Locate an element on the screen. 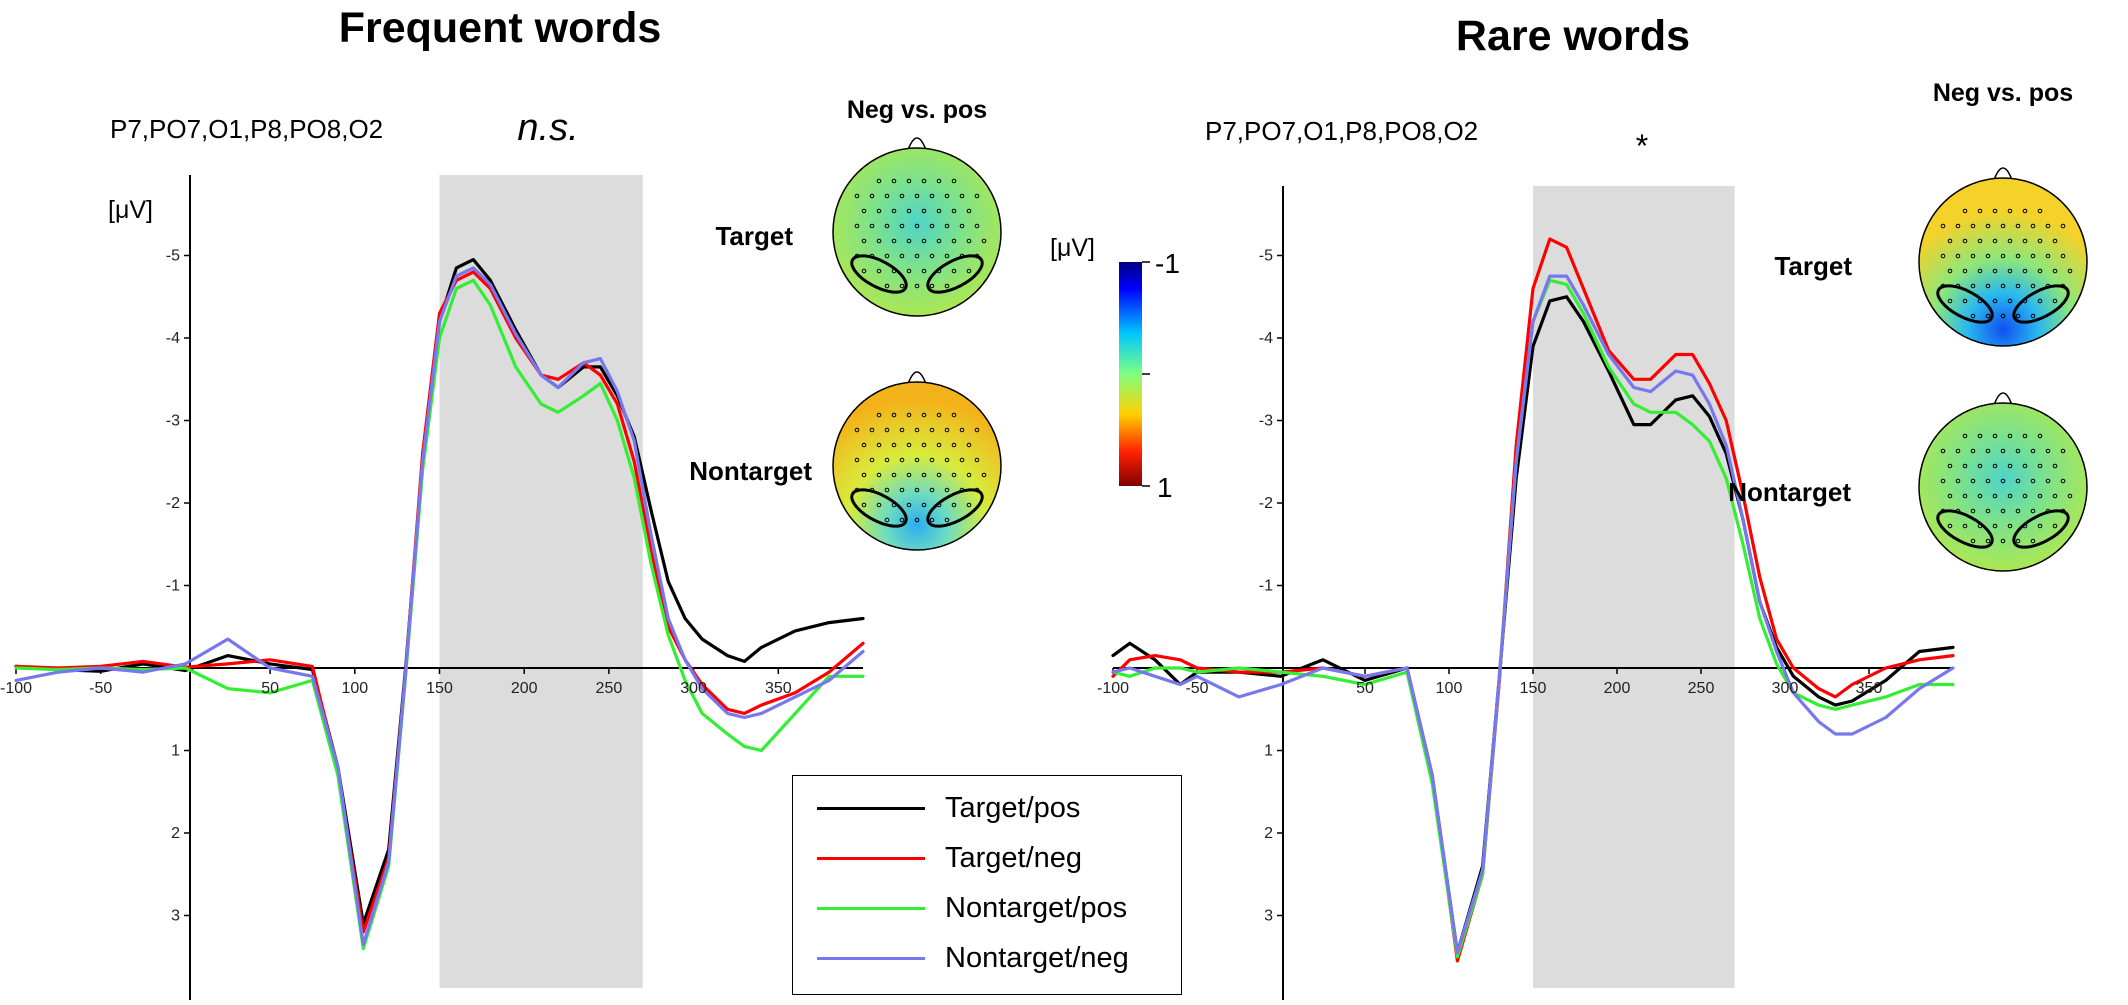  topomap-head is located at coordinates (917, 232).